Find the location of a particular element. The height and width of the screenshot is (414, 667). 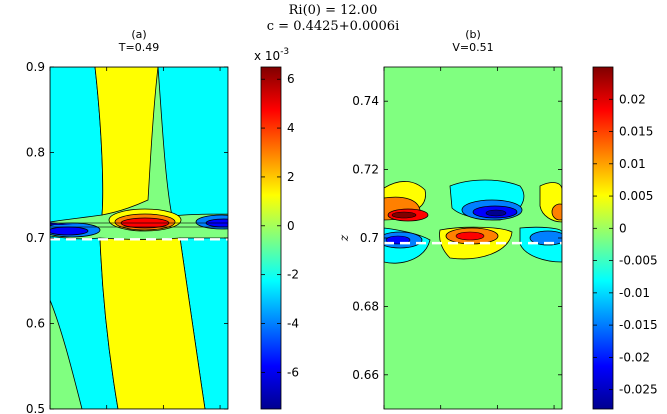

colorbar-tick-label: -0.025 is located at coordinates (638, 390).